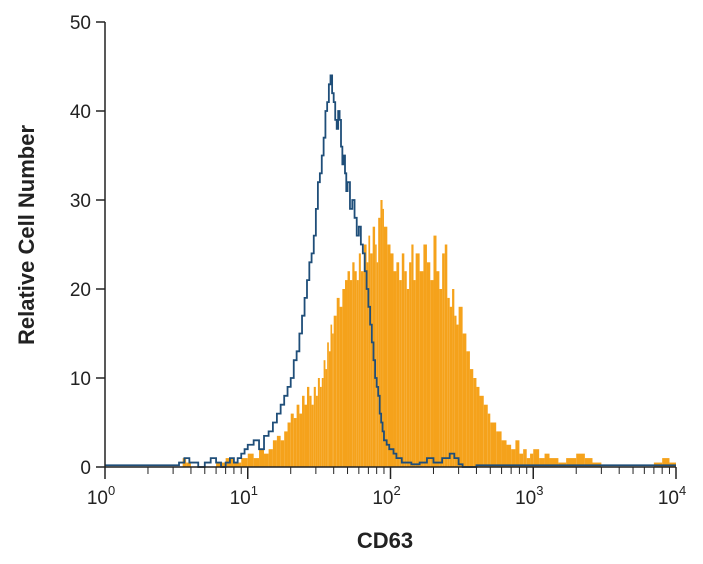 This screenshot has width=703, height=564. What do you see at coordinates (80, 112) in the screenshot?
I see `y-tick-label: 40` at bounding box center [80, 112].